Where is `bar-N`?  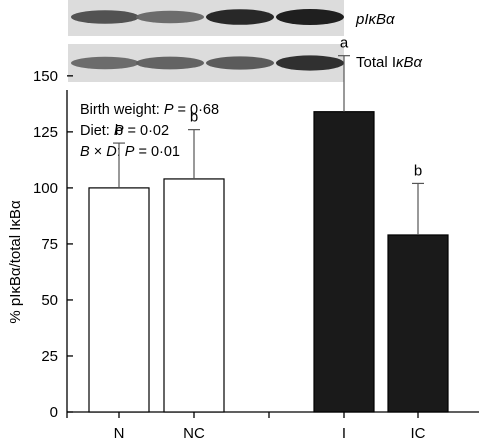 bar-N is located at coordinates (119, 300).